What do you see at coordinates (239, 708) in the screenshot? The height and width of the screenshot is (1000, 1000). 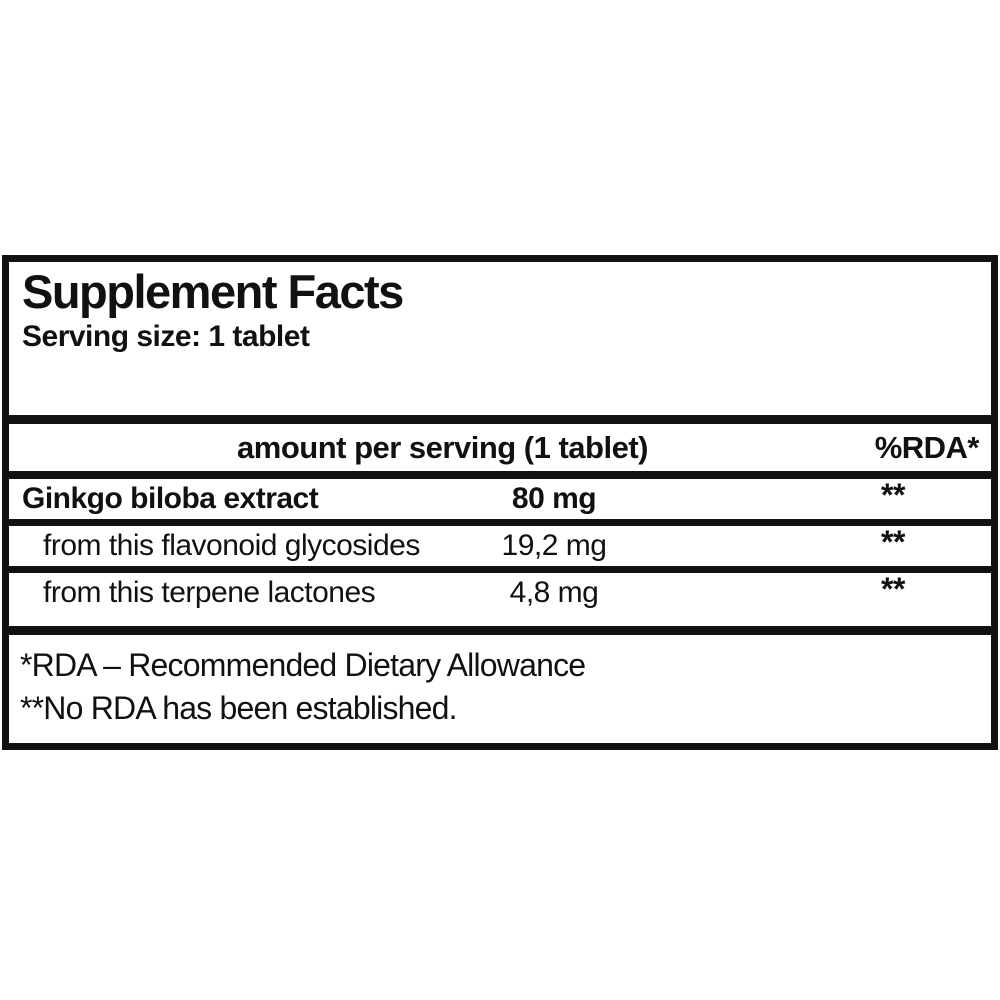 I see `footnote-no-rda-established: **No RDA has been established.` at bounding box center [239, 708].